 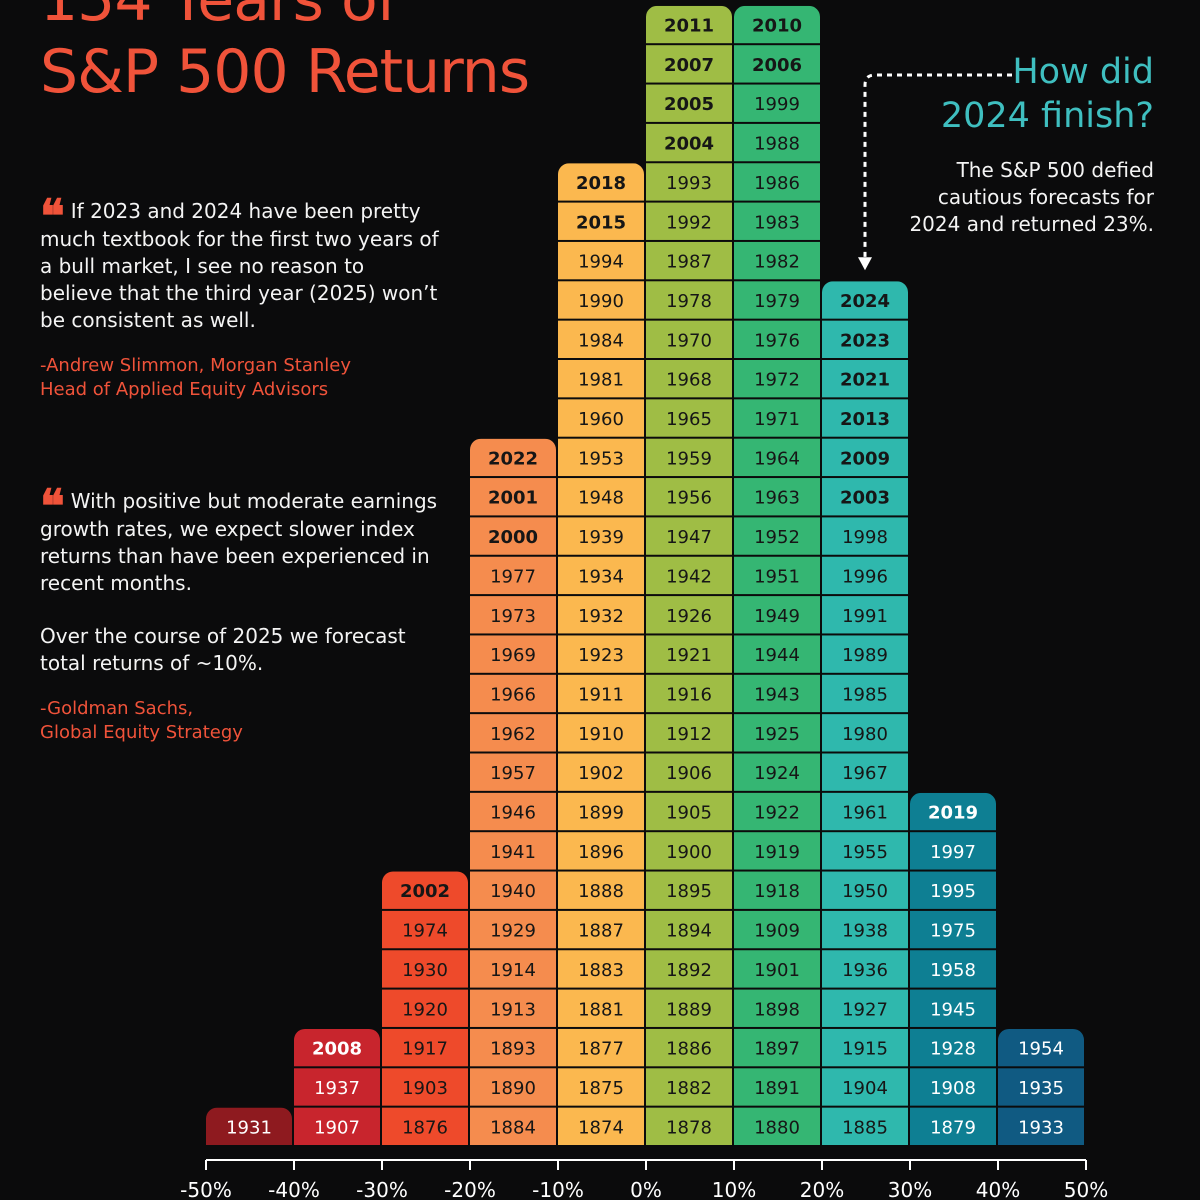 I want to click on year-label: 1884, so click(x=513, y=1127).